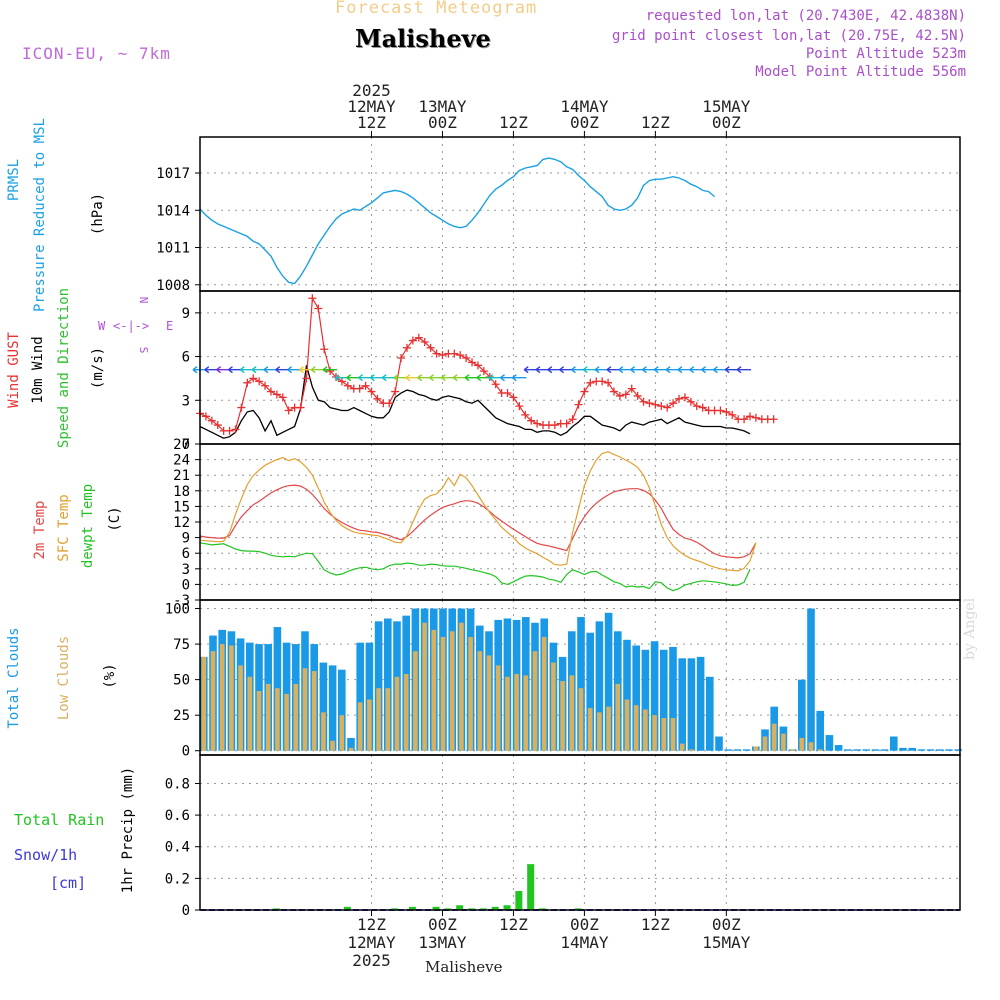 The height and width of the screenshot is (1000, 1000). I want to click on y-tick-label: 12, so click(181, 523).